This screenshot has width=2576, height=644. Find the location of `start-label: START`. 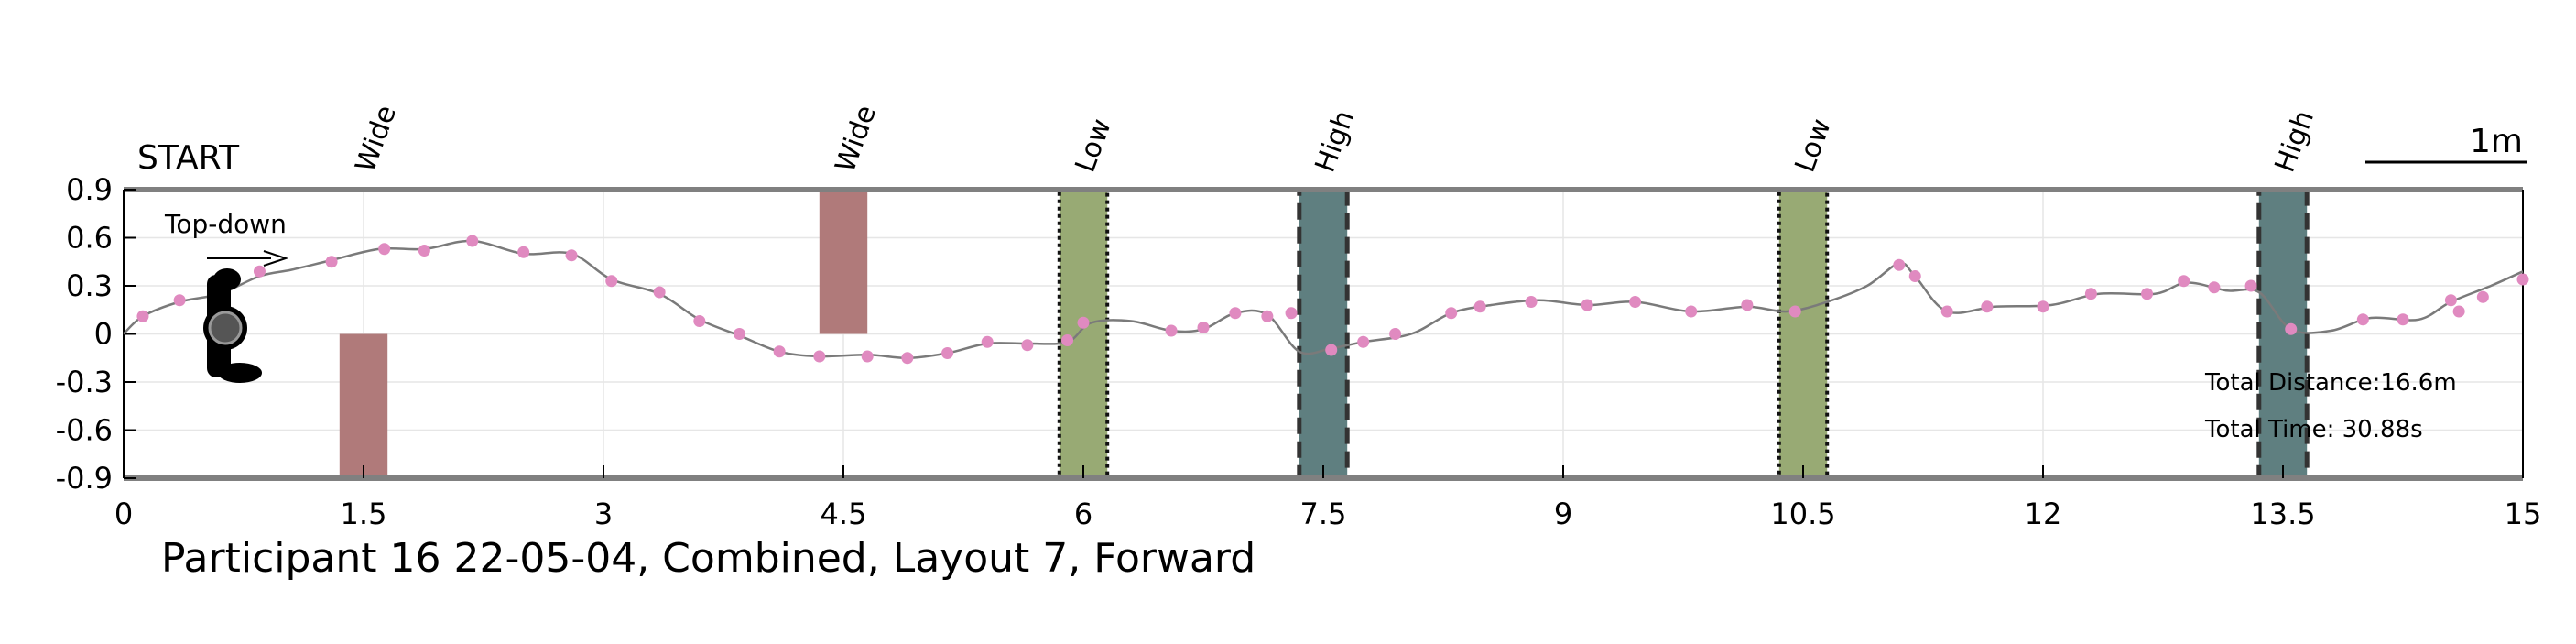

start-label: START is located at coordinates (188, 158).